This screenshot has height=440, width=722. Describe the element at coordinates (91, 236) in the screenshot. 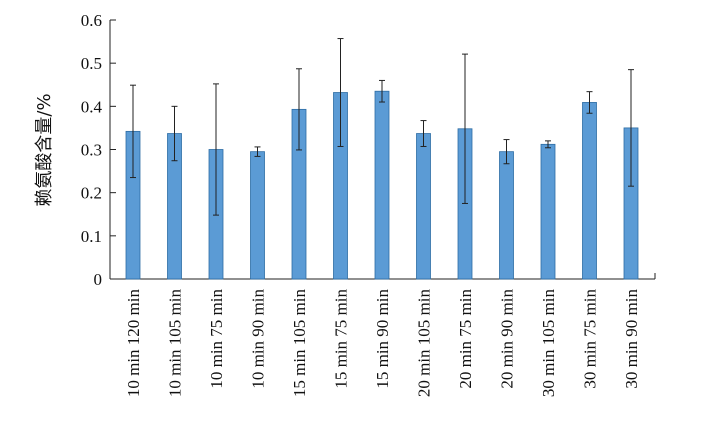

I see `y-tick-label: 0.1` at that location.